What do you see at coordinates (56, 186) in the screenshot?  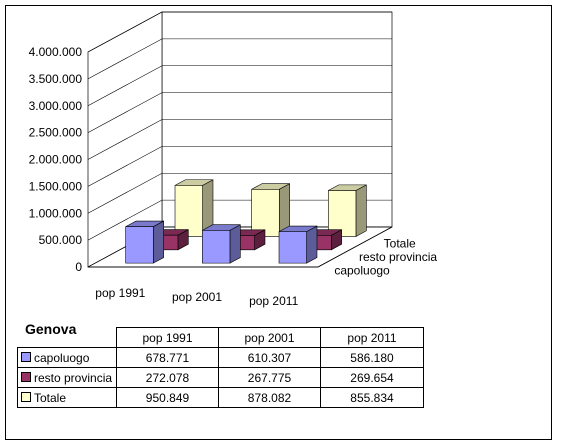 I see `y-tick-label: 1.500.000` at bounding box center [56, 186].